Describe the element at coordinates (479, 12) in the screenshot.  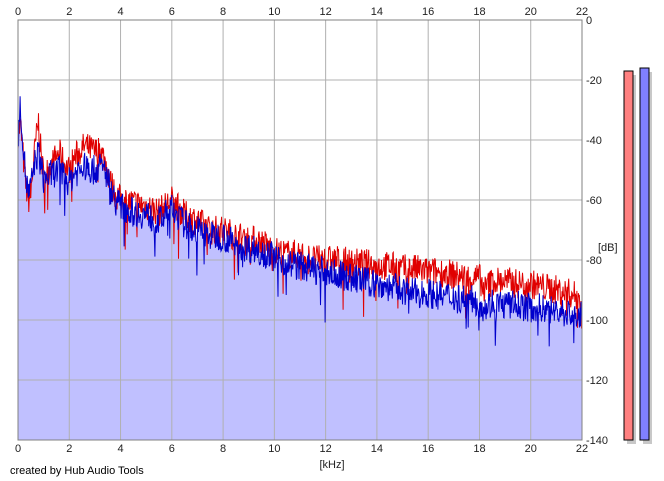
I see `x-tick-label-top: 18` at that location.